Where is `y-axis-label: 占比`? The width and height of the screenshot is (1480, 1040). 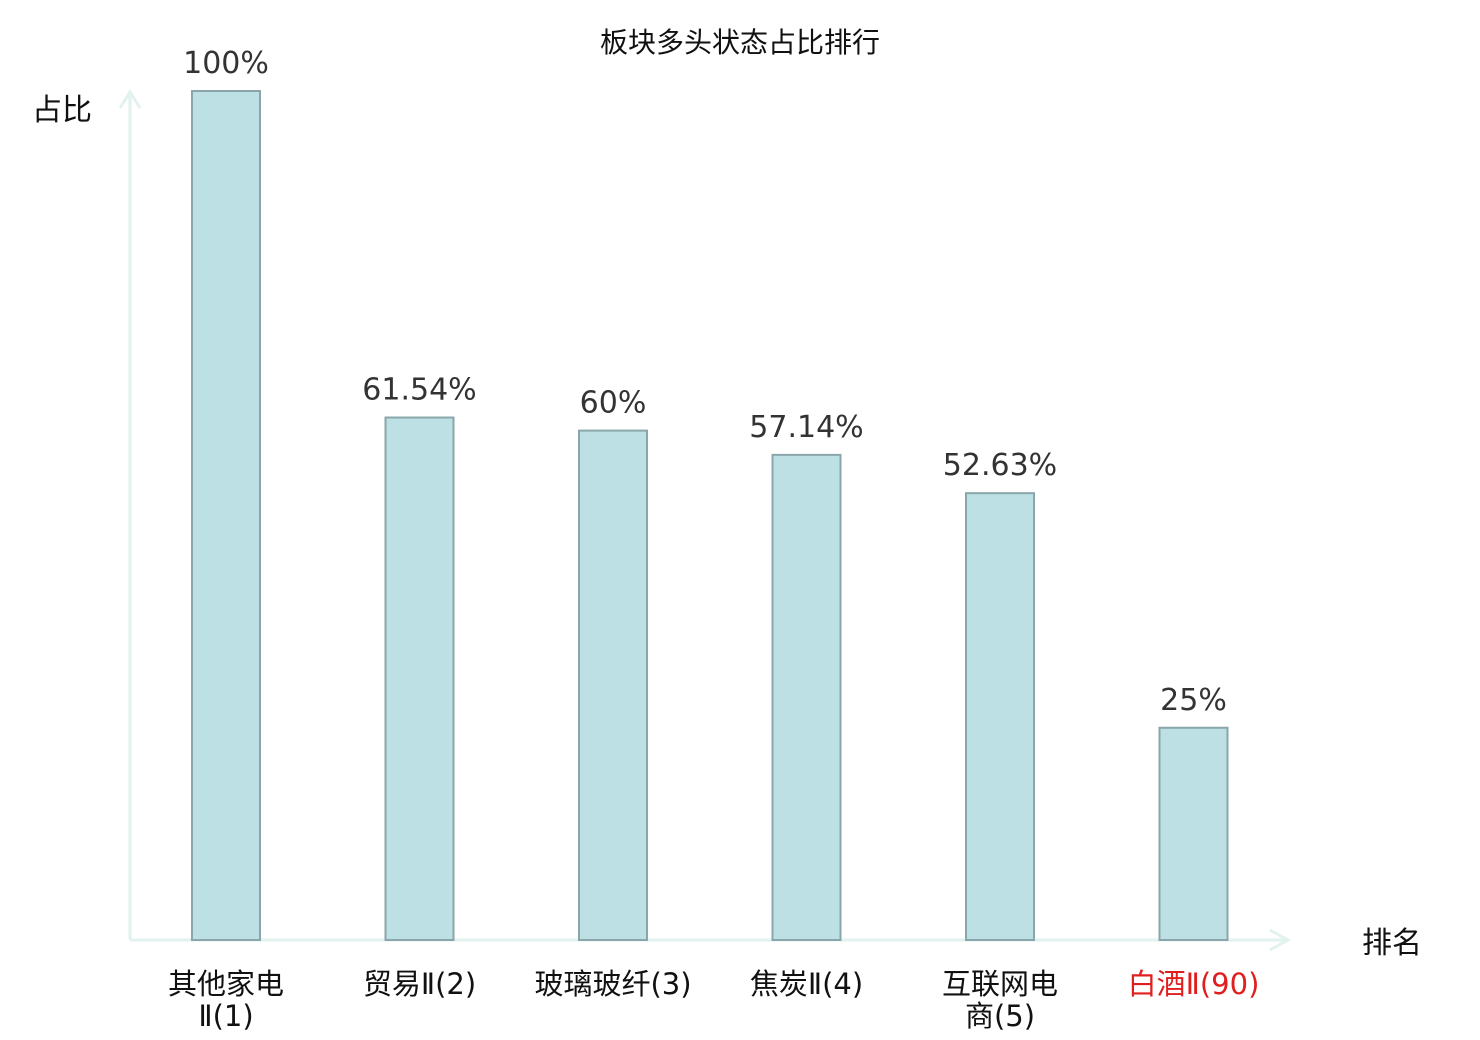 y-axis-label: 占比 is located at coordinates (62, 110).